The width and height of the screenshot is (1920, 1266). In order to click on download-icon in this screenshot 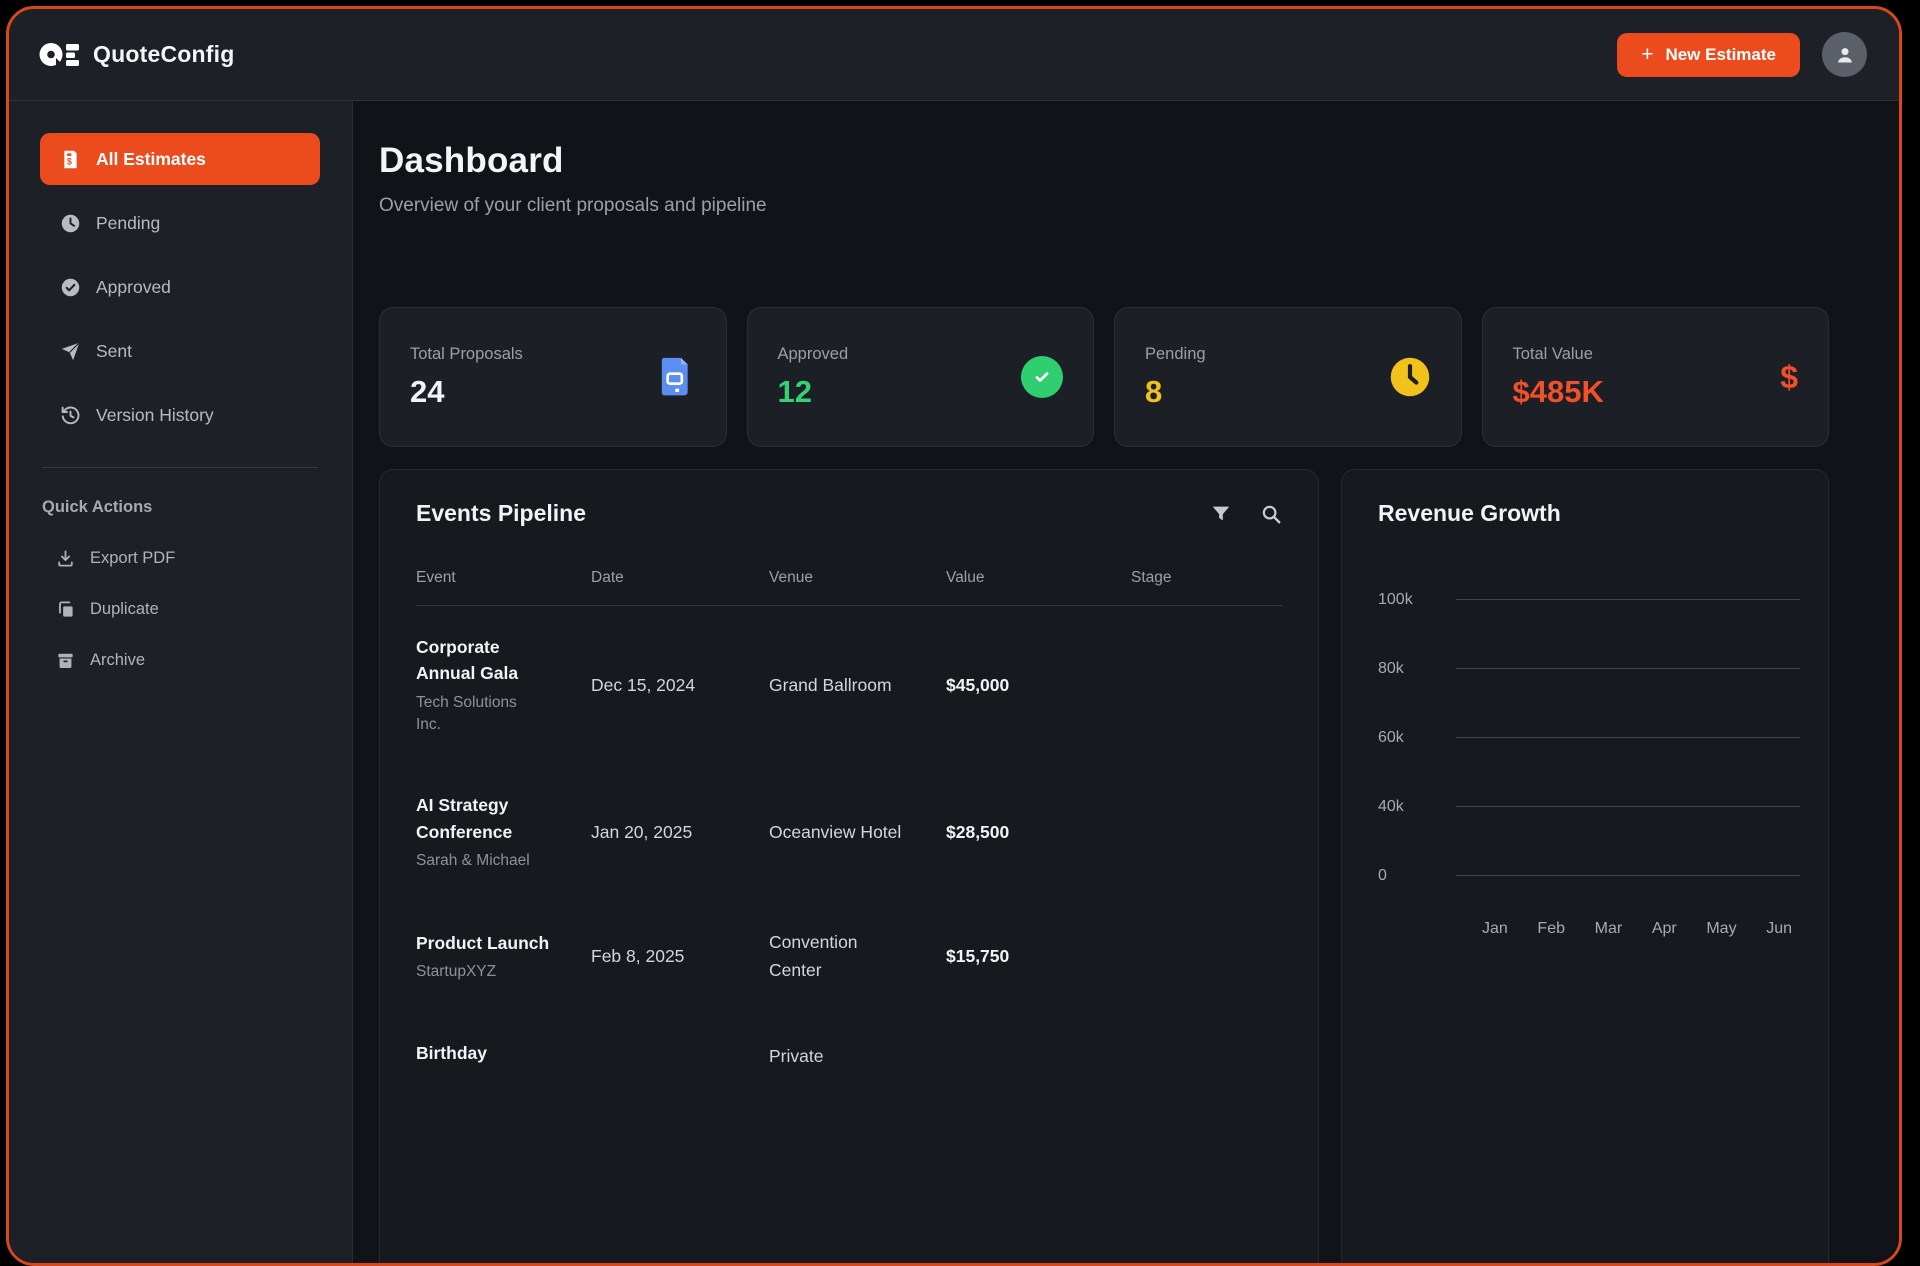, I will do `click(65, 558)`.